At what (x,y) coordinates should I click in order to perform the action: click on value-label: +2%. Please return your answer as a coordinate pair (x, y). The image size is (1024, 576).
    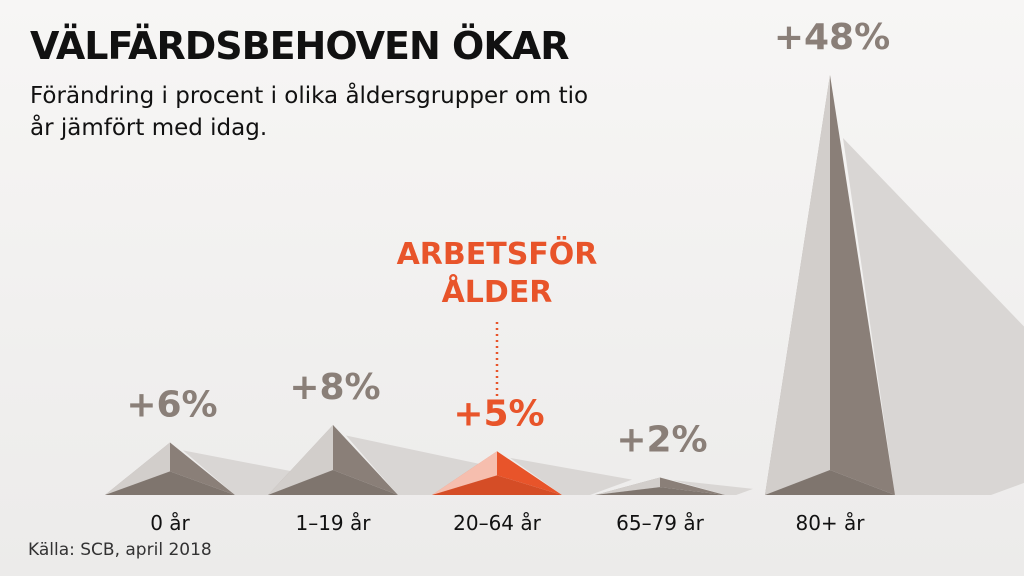
    Looking at the image, I should click on (661, 440).